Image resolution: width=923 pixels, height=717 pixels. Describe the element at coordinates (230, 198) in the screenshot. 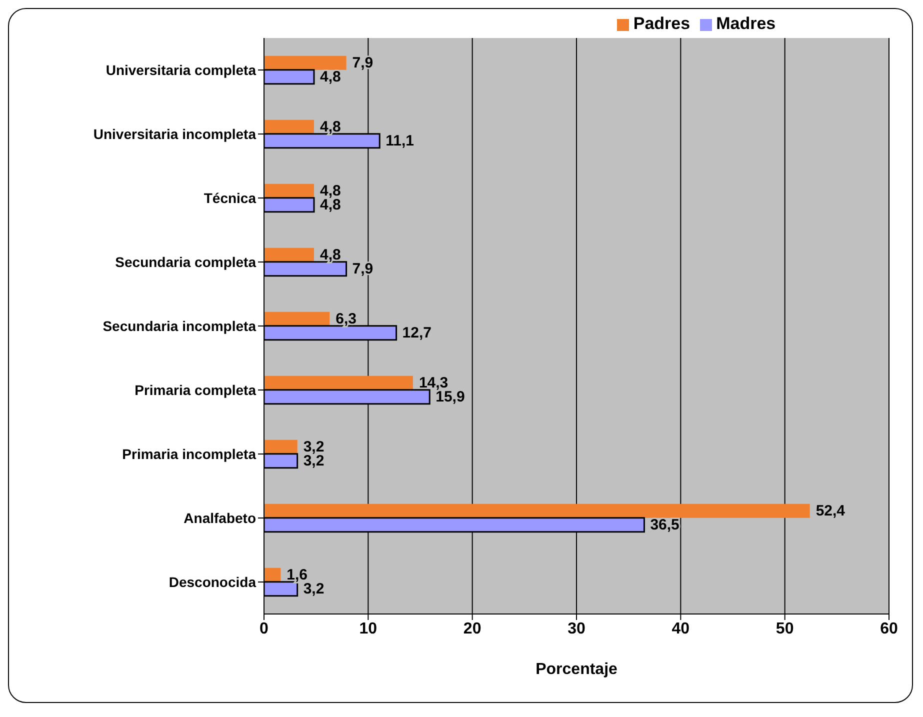

I see `y-tick-label: Técnica` at that location.